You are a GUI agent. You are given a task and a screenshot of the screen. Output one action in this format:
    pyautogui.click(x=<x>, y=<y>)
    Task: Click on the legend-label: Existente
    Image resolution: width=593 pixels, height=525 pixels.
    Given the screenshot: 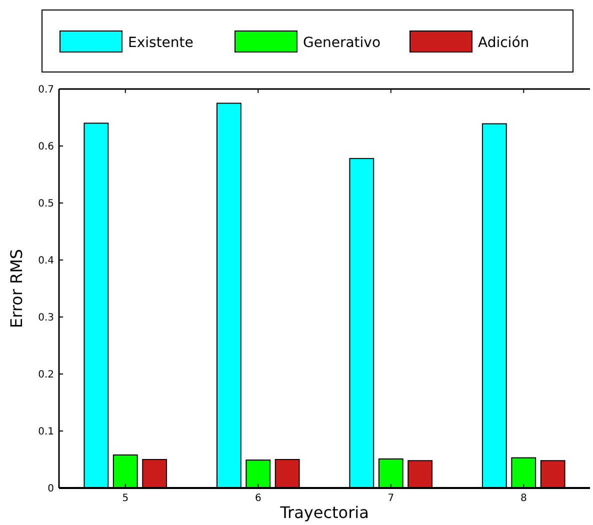 What is the action you would take?
    pyautogui.click(x=161, y=42)
    